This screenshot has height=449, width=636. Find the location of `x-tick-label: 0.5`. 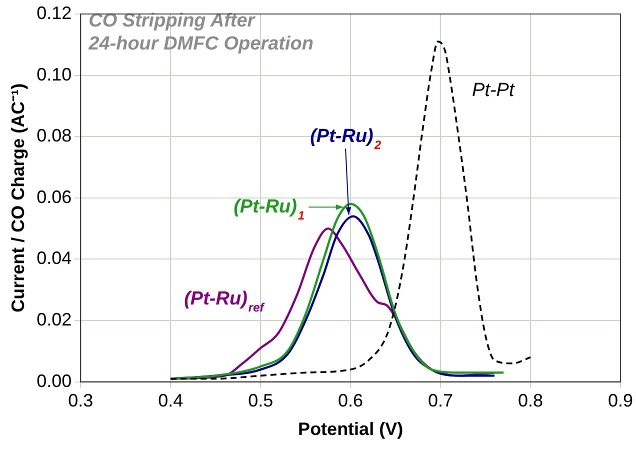

x-tick-label: 0.5 is located at coordinates (261, 400).